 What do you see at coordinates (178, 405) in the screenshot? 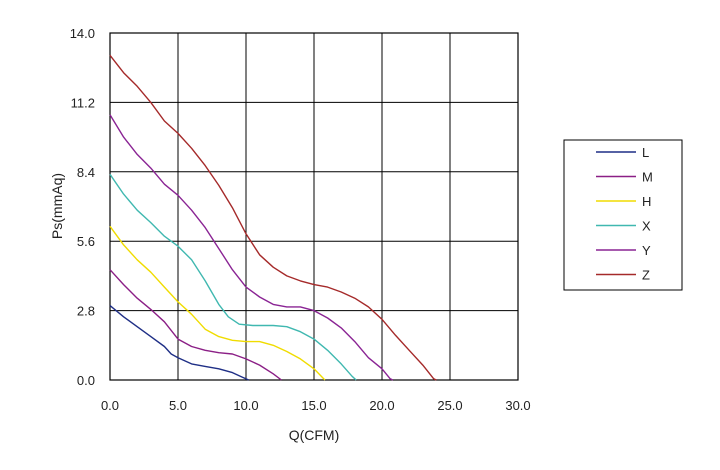
I see `x-tick-label: 5.0` at bounding box center [178, 405].